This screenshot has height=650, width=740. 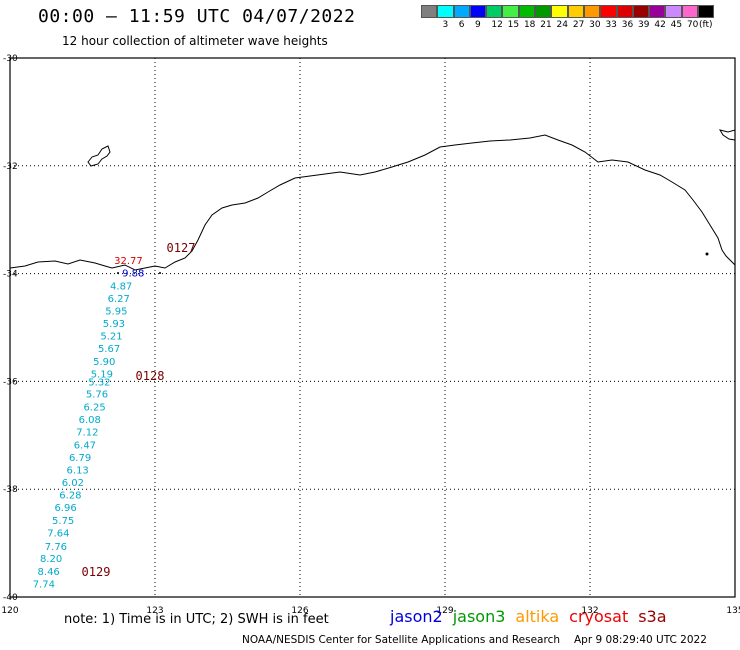 What do you see at coordinates (133, 274) in the screenshot?
I see `wave-height-value: 9.88` at bounding box center [133, 274].